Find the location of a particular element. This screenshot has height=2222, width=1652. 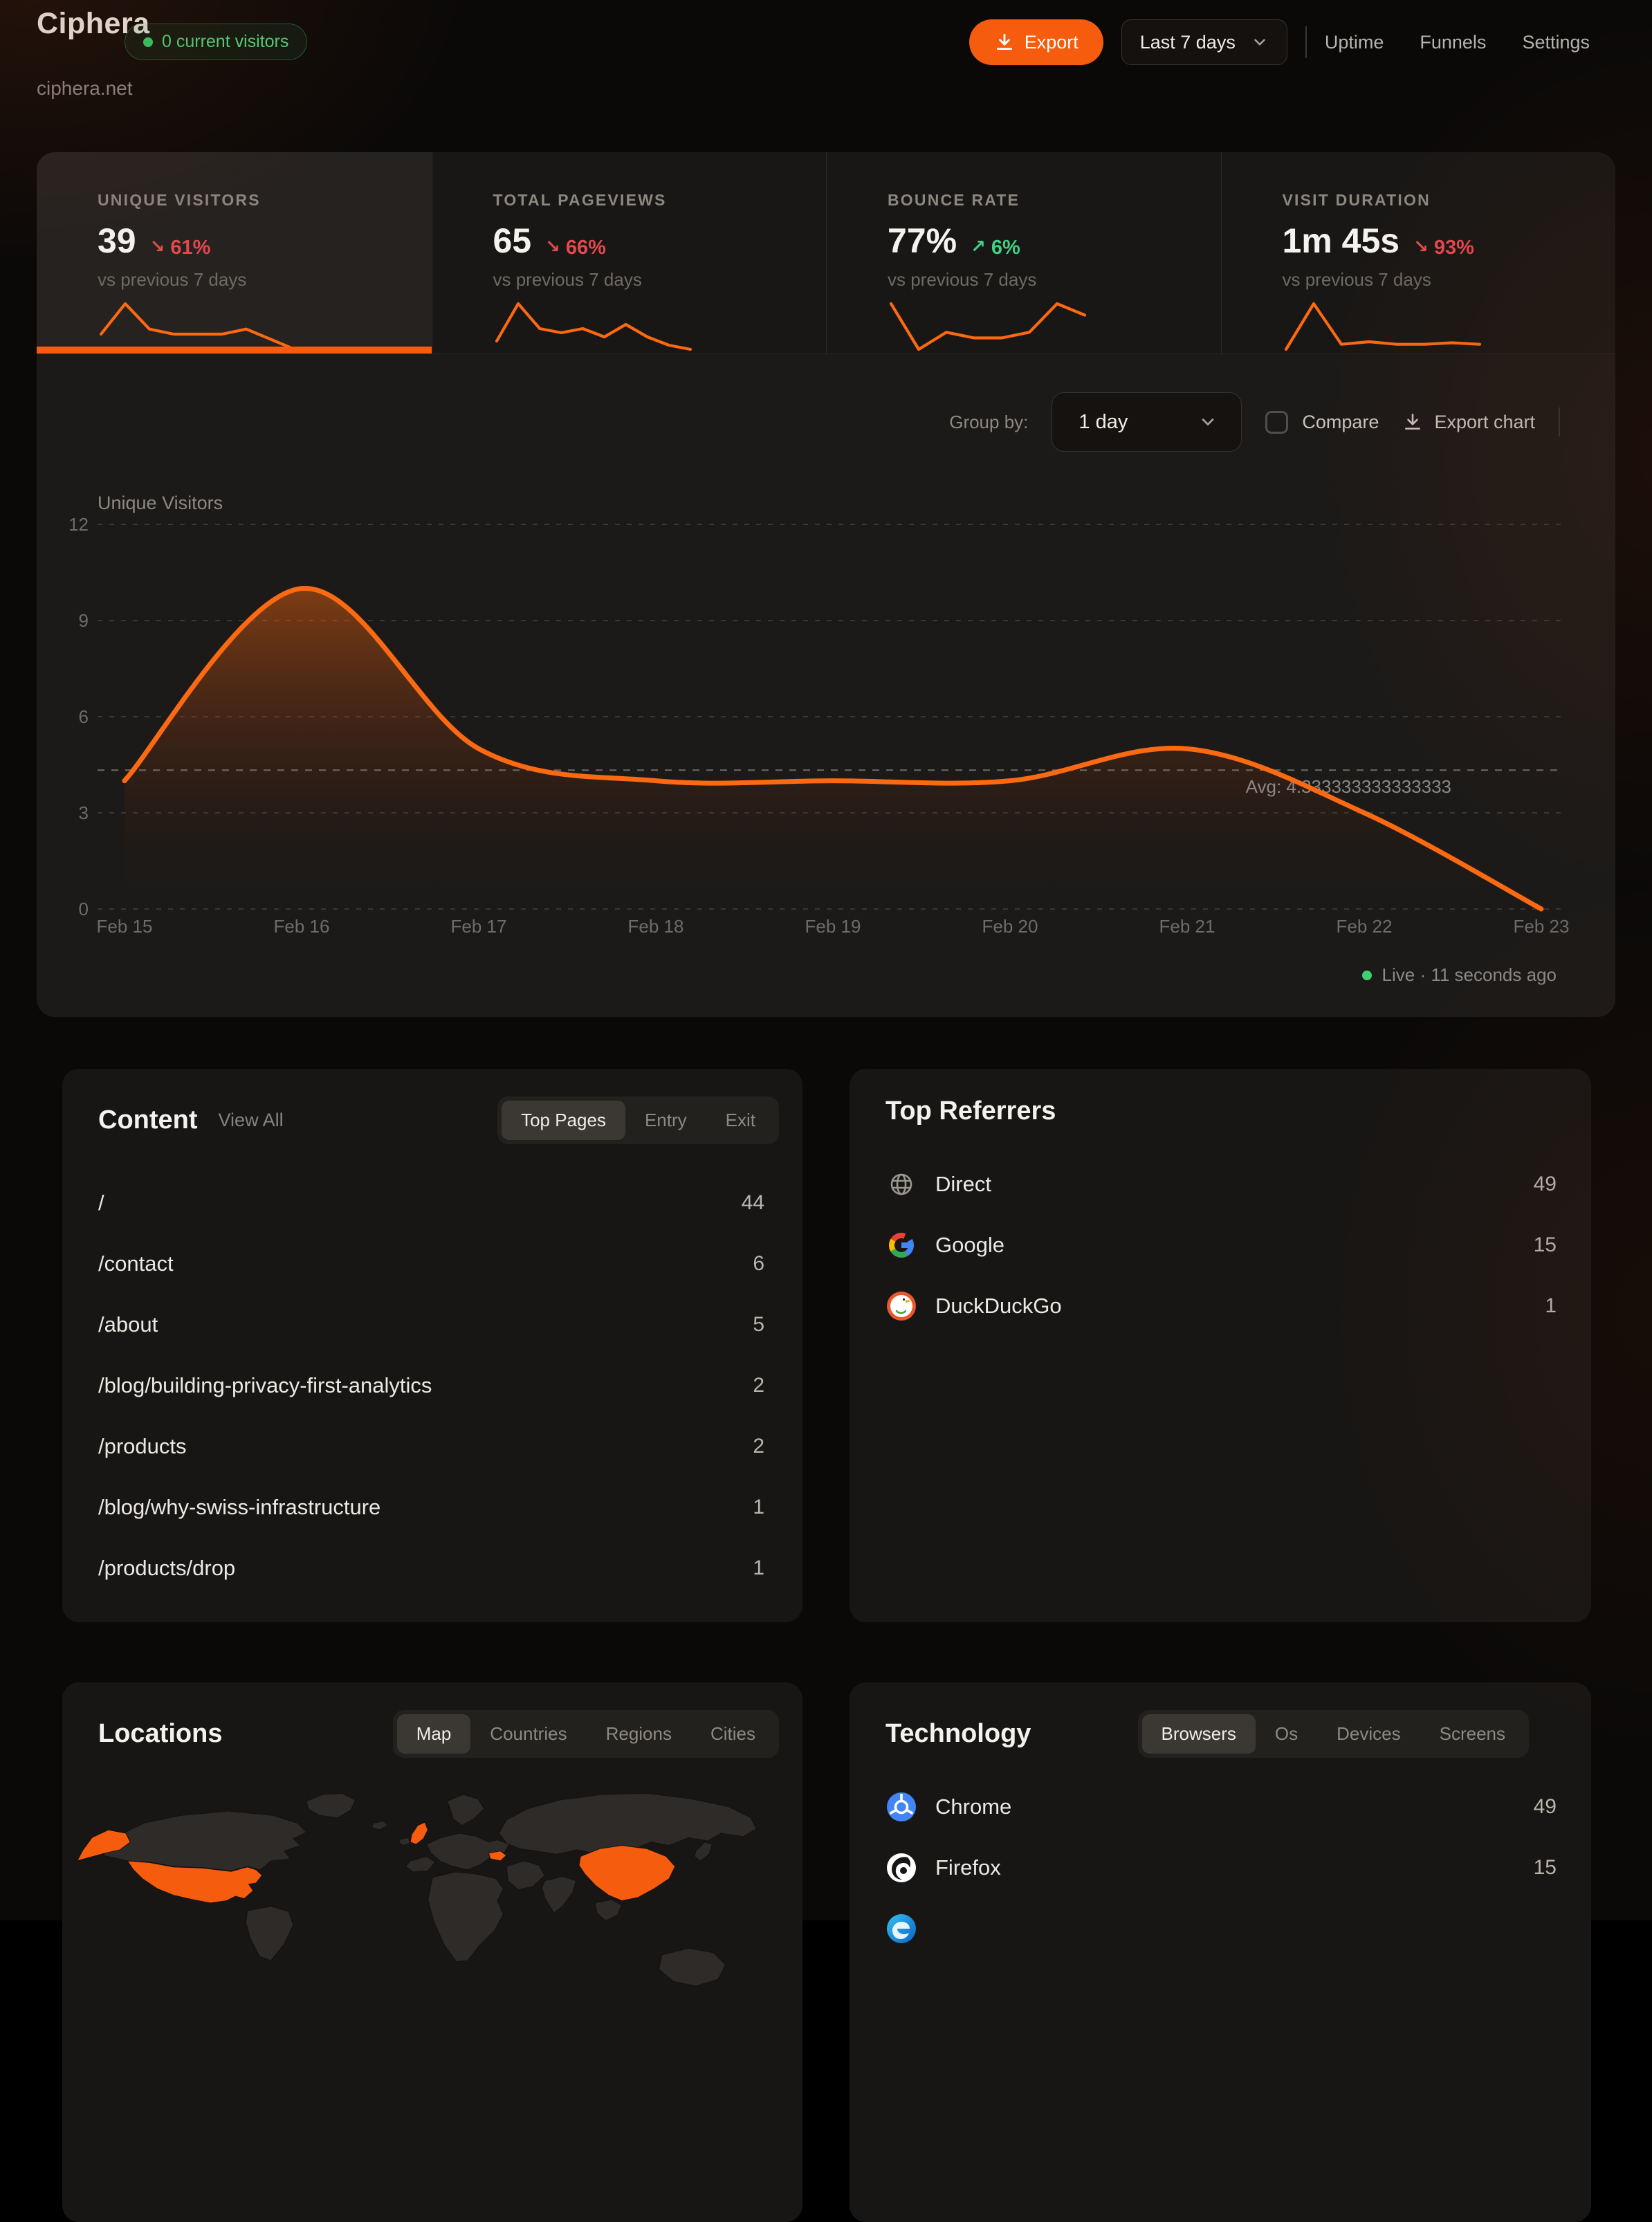

compare-label: Compare is located at coordinates (1340, 421).